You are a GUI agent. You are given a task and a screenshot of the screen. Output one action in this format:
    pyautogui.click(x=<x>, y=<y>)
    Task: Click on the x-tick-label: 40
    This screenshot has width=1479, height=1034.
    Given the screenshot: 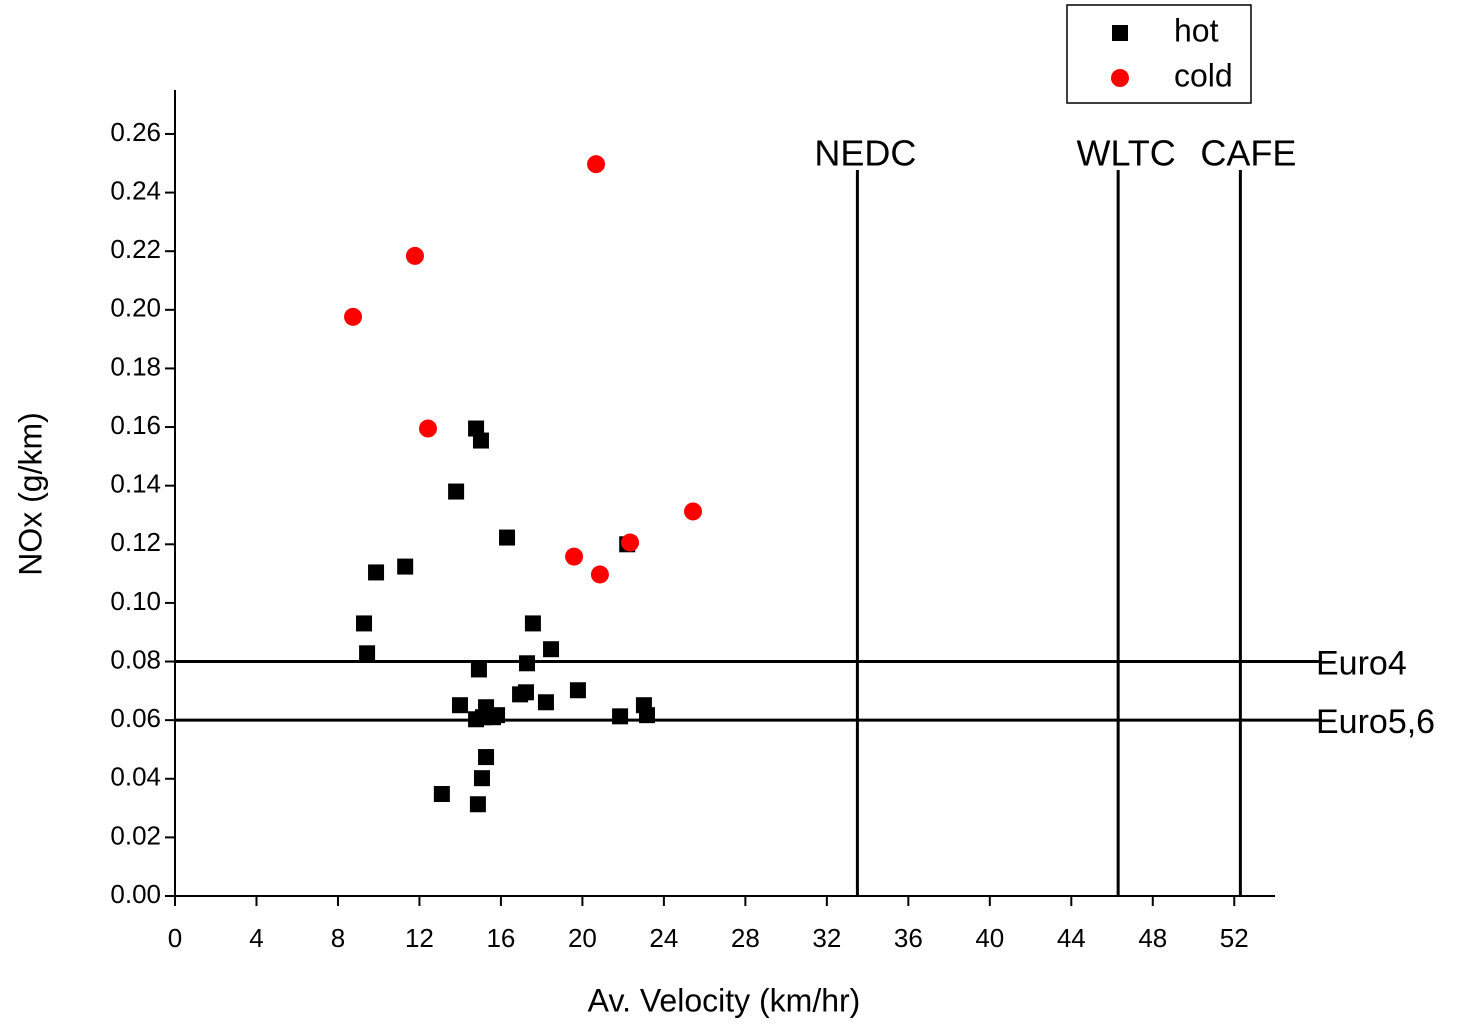 What is the action you would take?
    pyautogui.click(x=989, y=938)
    